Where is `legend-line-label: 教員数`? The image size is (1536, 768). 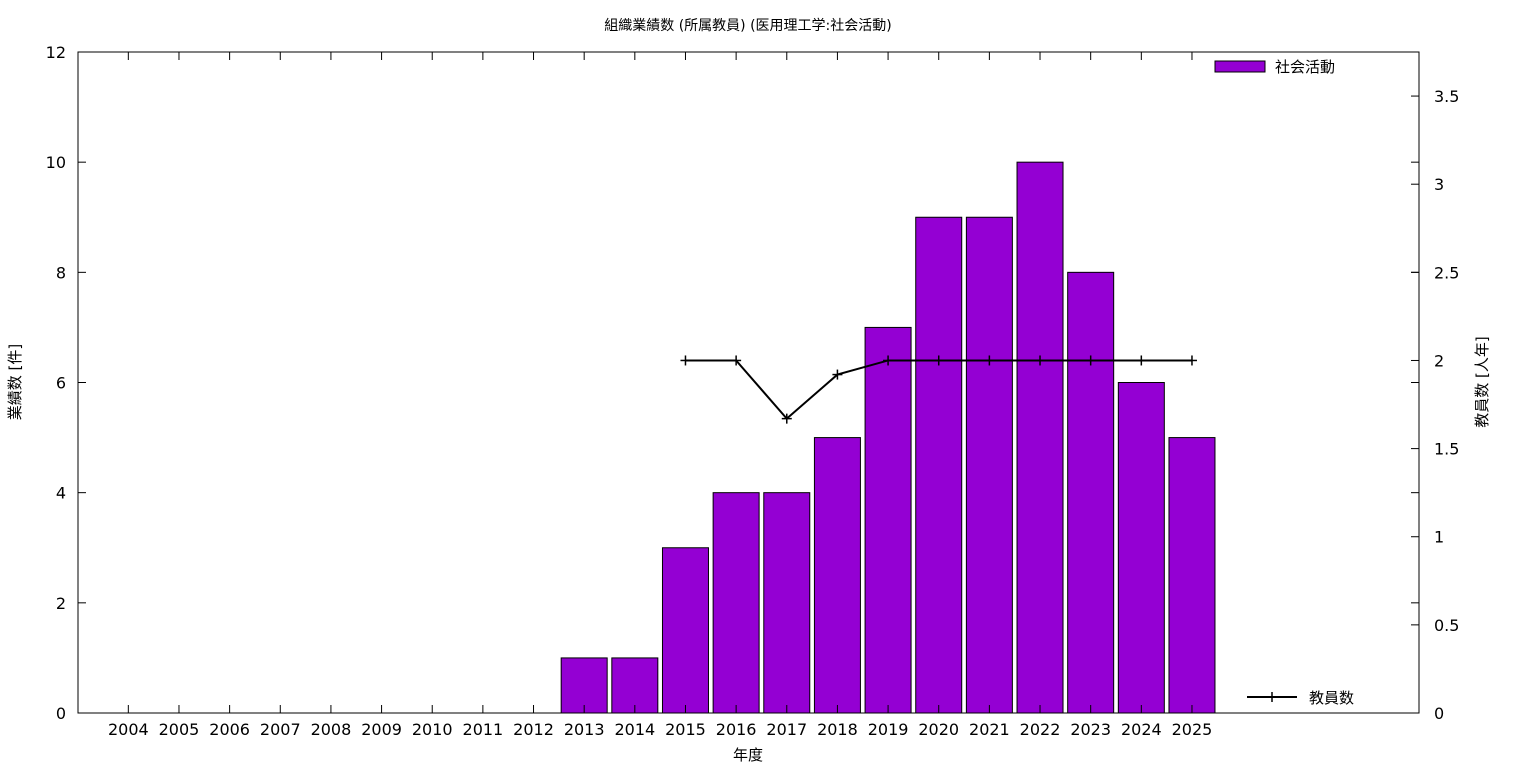
legend-line-label: 教員数 is located at coordinates (1331, 698).